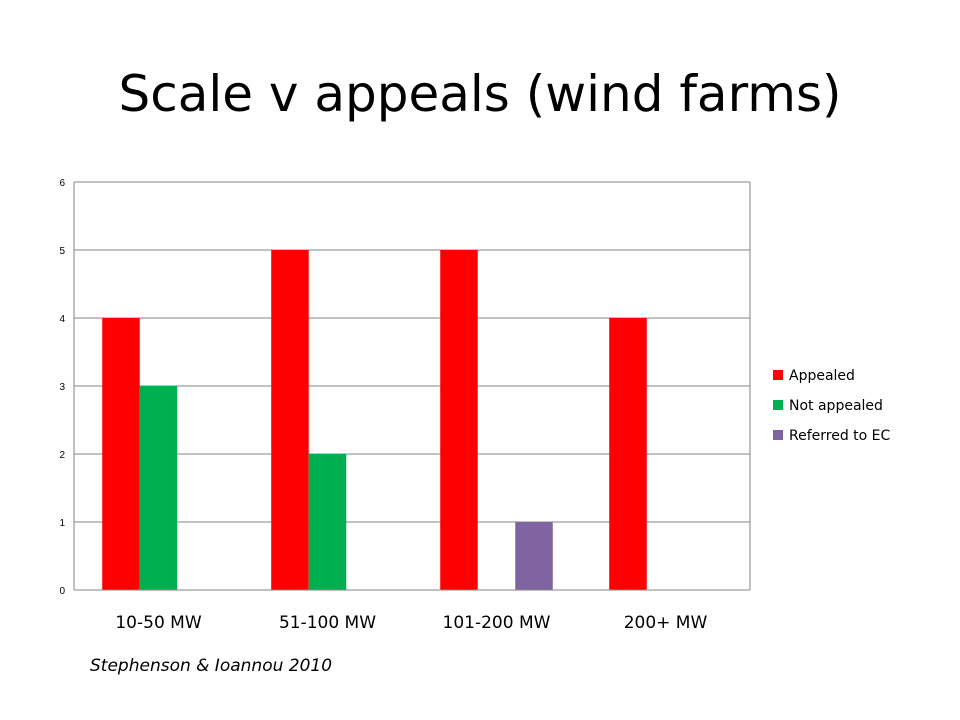 This screenshot has height=720, width=960. I want to click on legend-label: Not appealed, so click(836, 406).